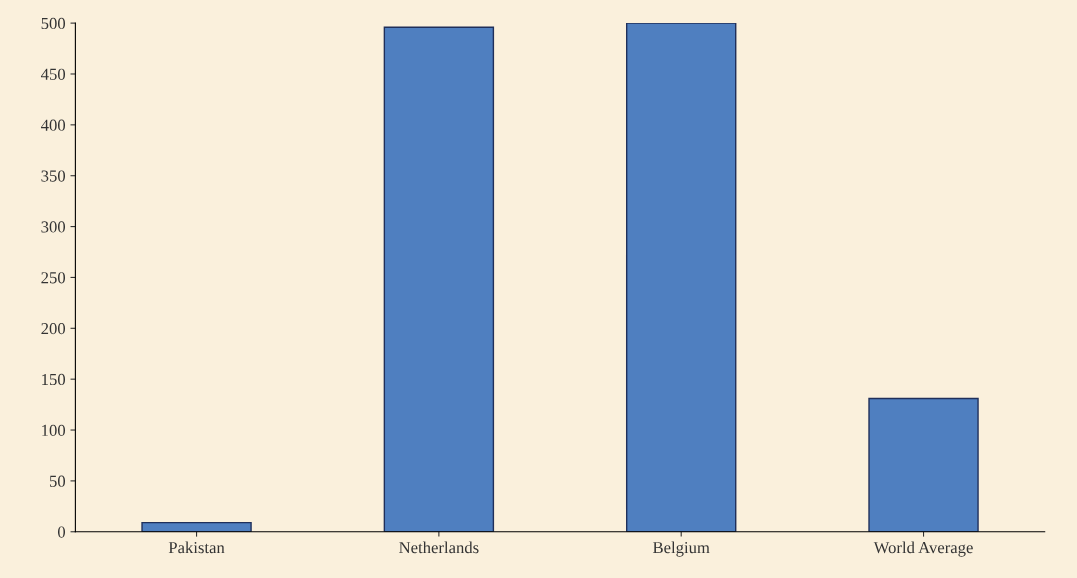 This screenshot has height=578, width=1077. Describe the element at coordinates (53, 176) in the screenshot. I see `y-tick-label: 350` at that location.